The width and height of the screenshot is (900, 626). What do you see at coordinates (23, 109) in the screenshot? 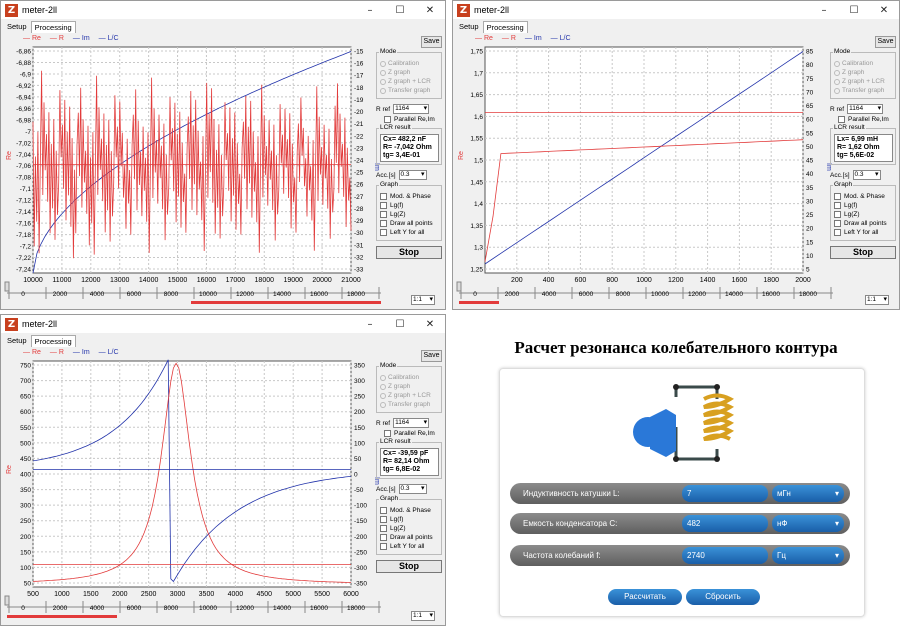
I see `y-tick-label: -6,96` at bounding box center [23, 109].